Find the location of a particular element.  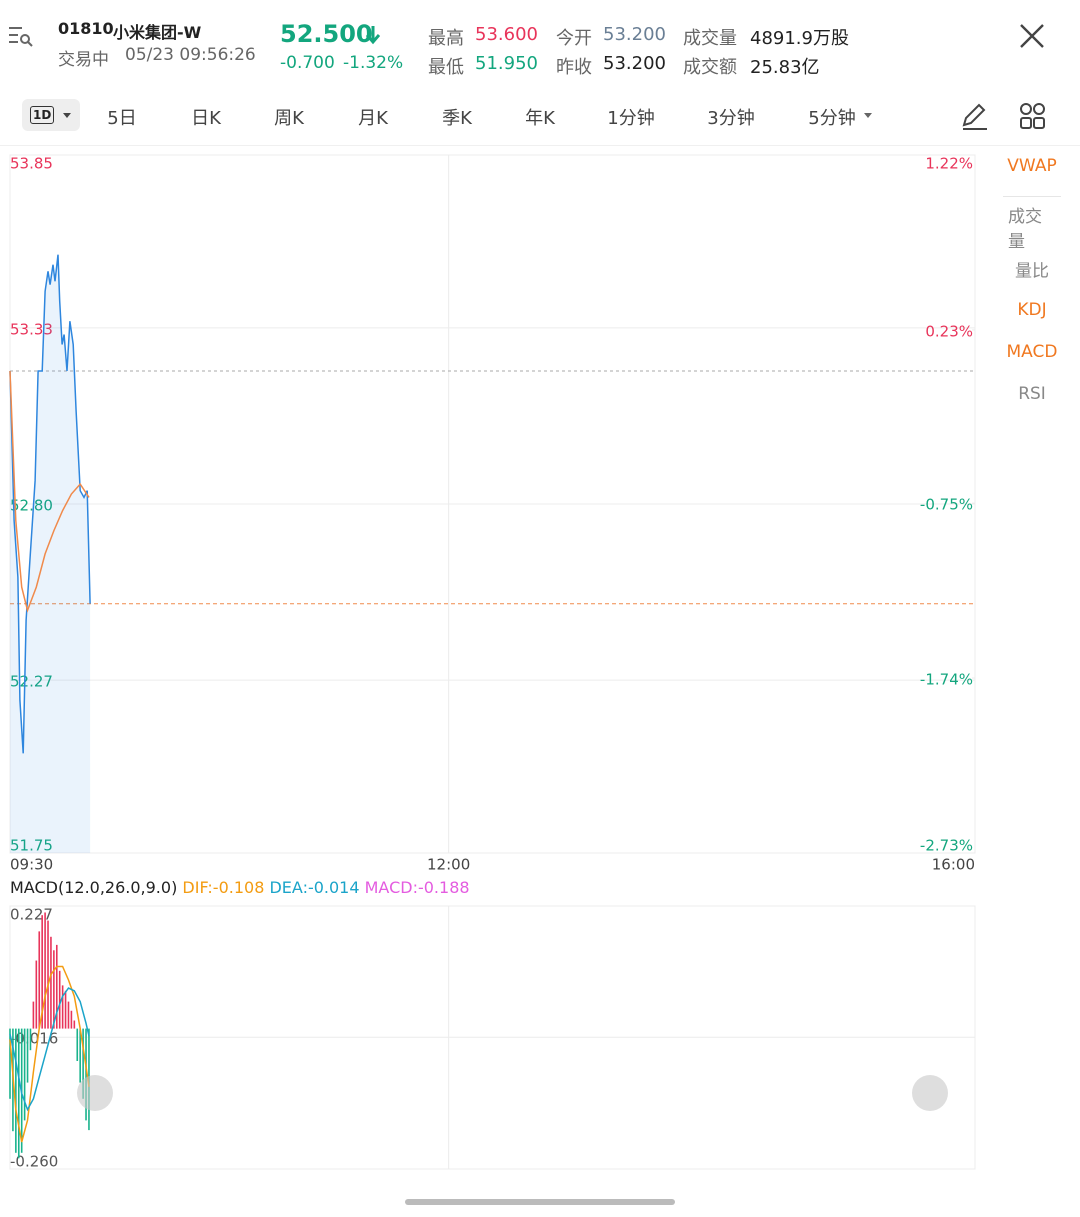

y-tick-label: 0.227 is located at coordinates (31, 915).